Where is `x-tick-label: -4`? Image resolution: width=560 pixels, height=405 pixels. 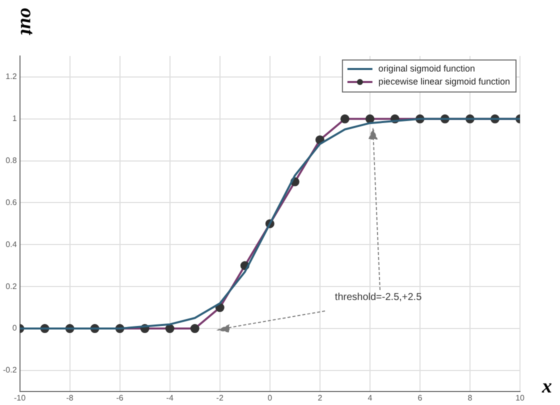
x-tick-label: -4 is located at coordinates (170, 397).